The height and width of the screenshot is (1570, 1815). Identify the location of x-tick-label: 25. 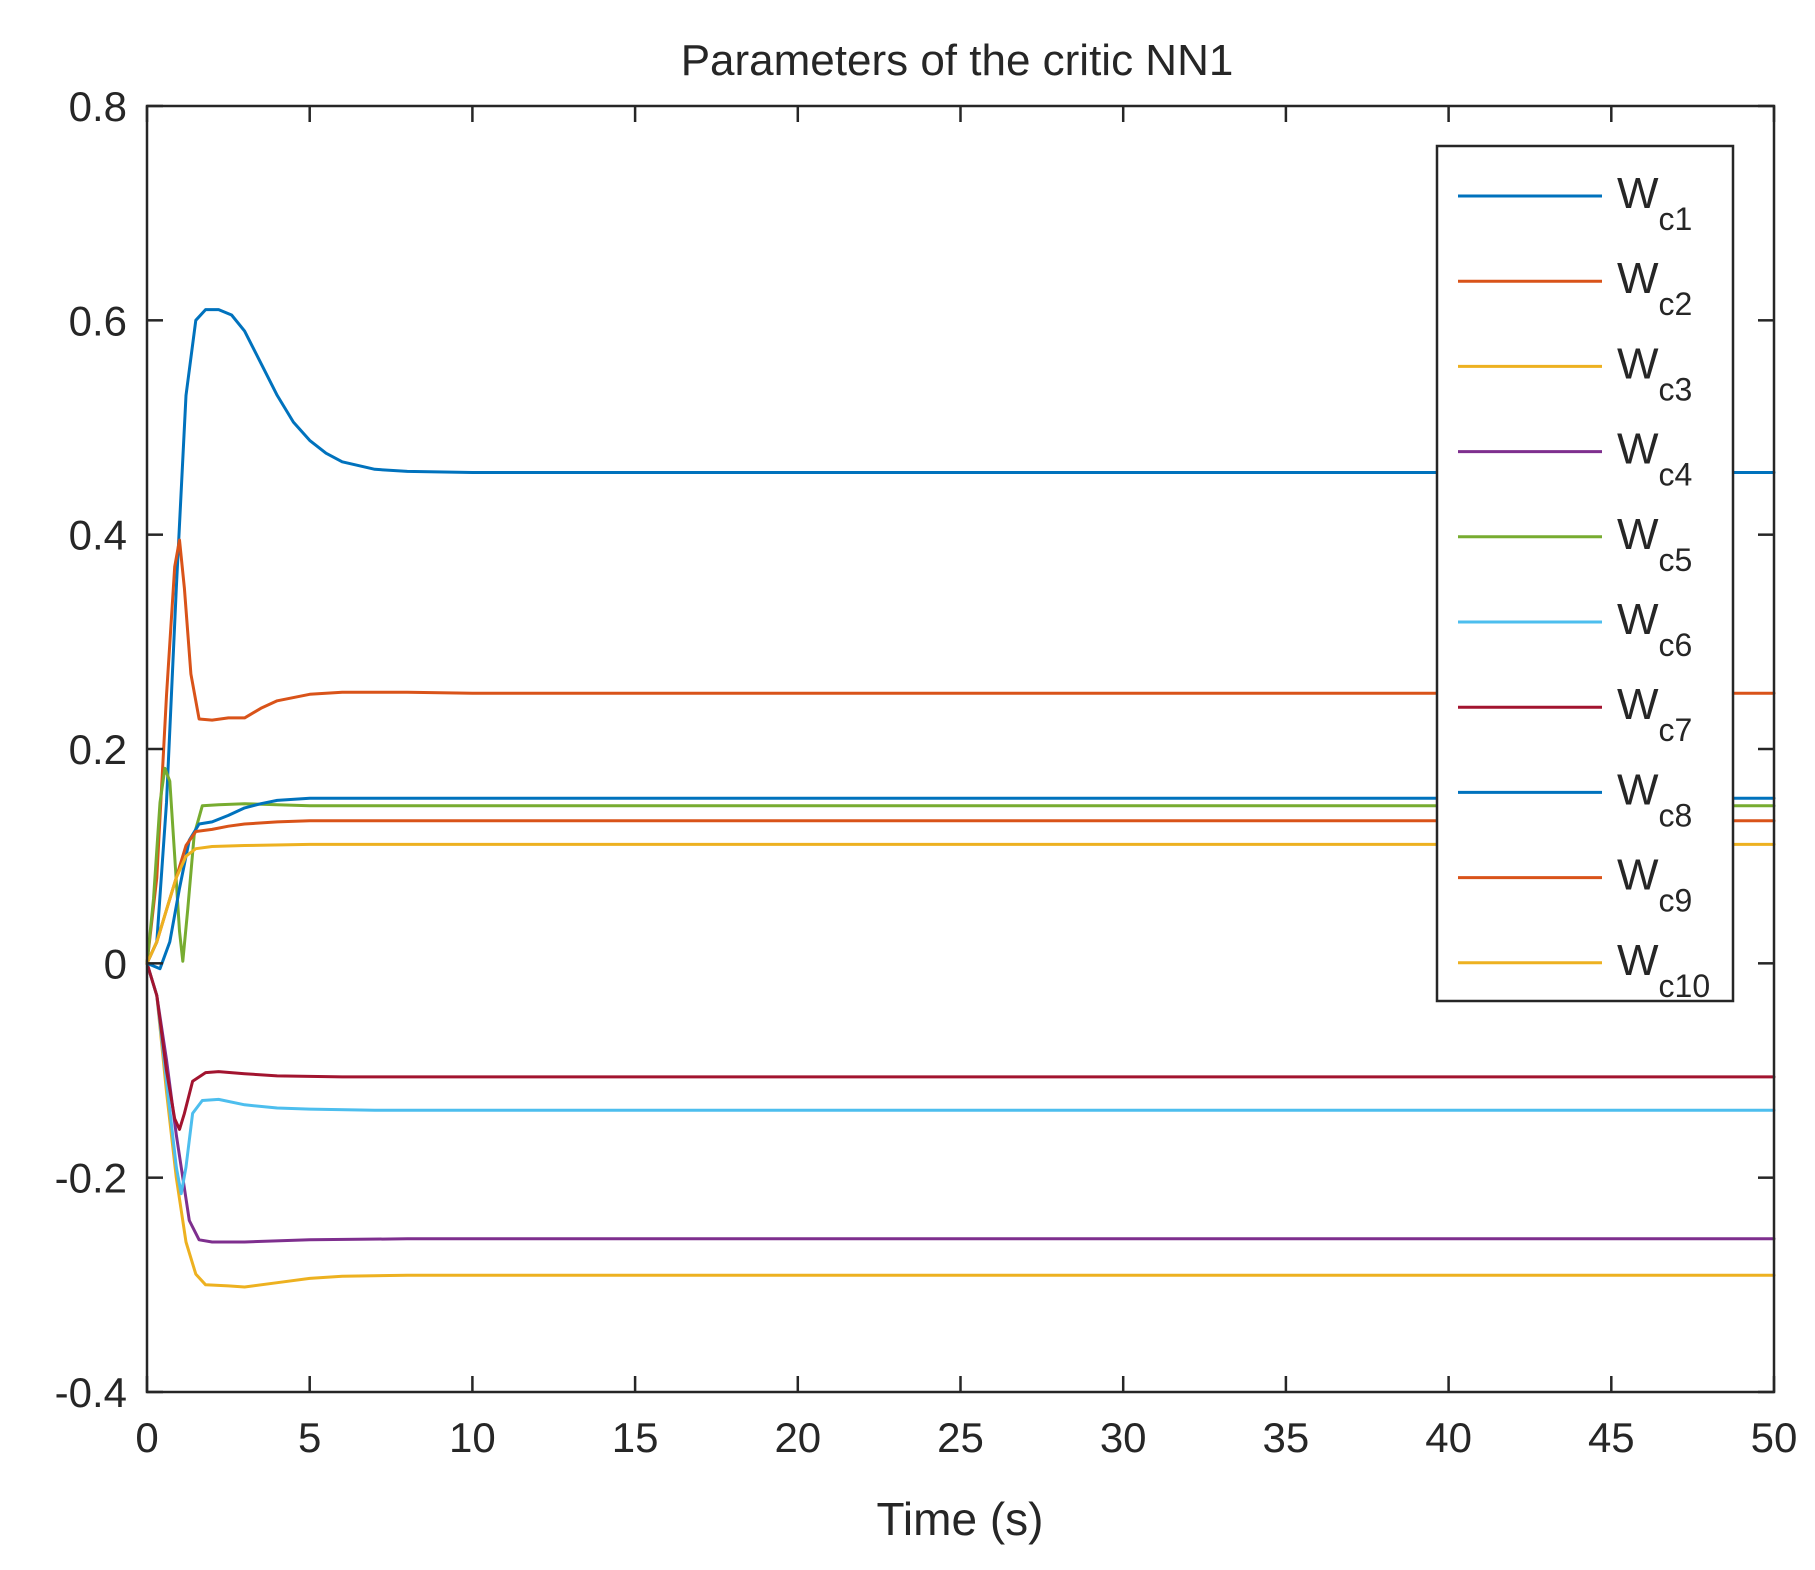
(960, 1437).